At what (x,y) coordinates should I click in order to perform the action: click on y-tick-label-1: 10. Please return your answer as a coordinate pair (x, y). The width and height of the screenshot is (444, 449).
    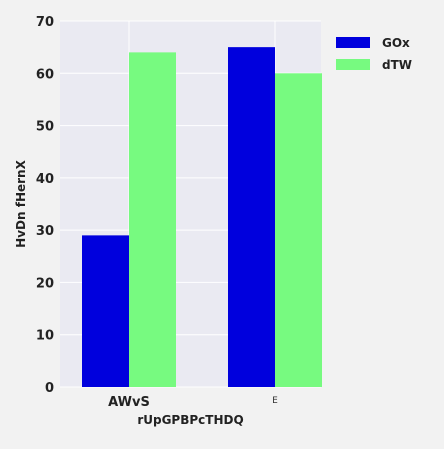
    Looking at the image, I should click on (45, 336).